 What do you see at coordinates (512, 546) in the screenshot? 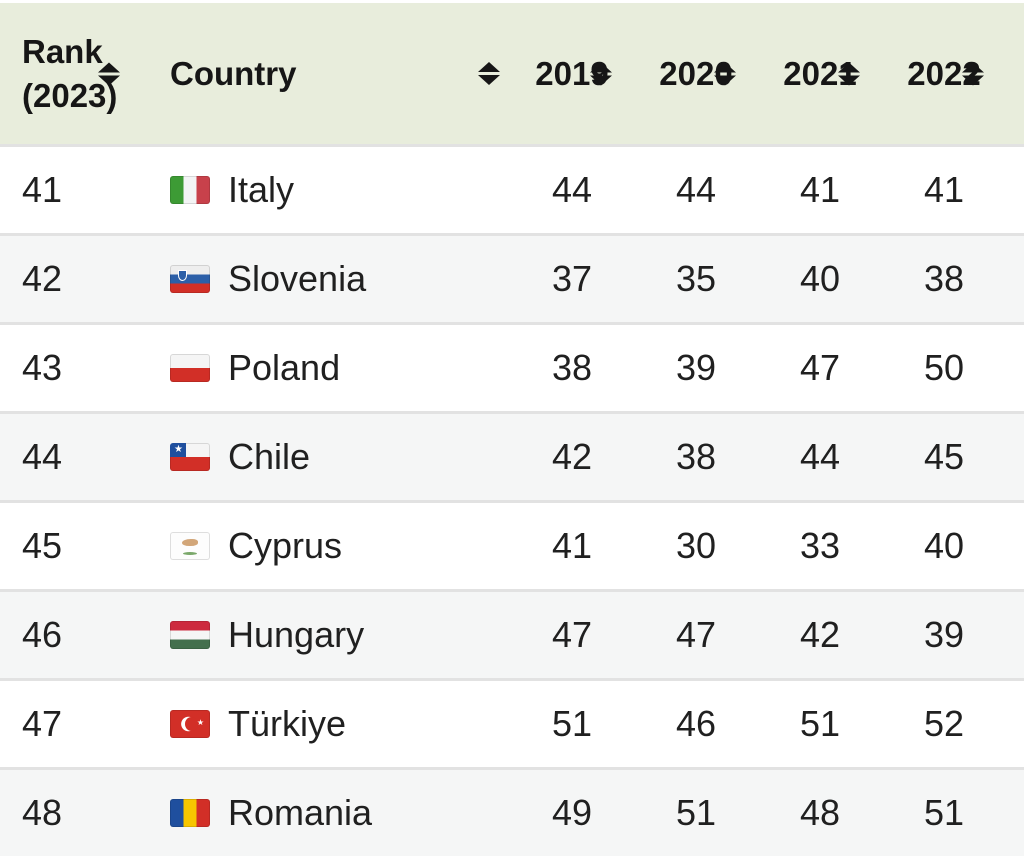
I see `table-row: 45 Cyprus 41 30 33 40` at bounding box center [512, 546].